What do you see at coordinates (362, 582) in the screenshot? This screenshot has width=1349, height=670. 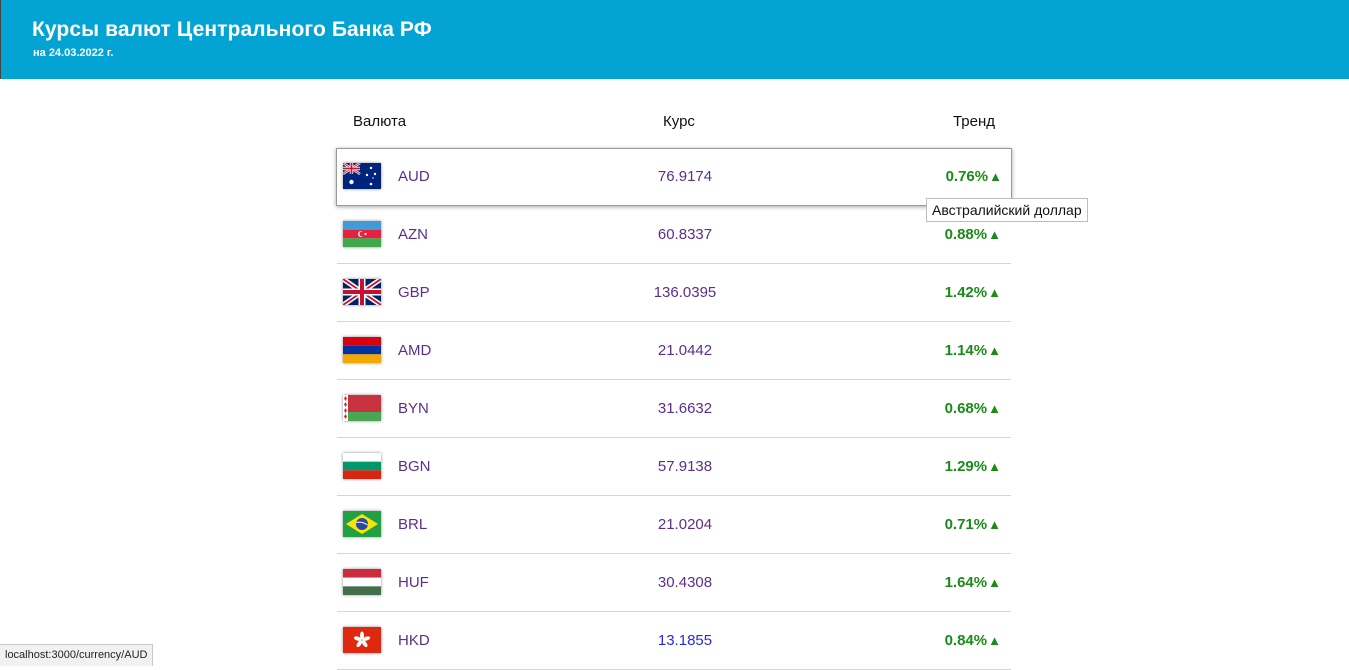 I see `hungary-flag-icon` at bounding box center [362, 582].